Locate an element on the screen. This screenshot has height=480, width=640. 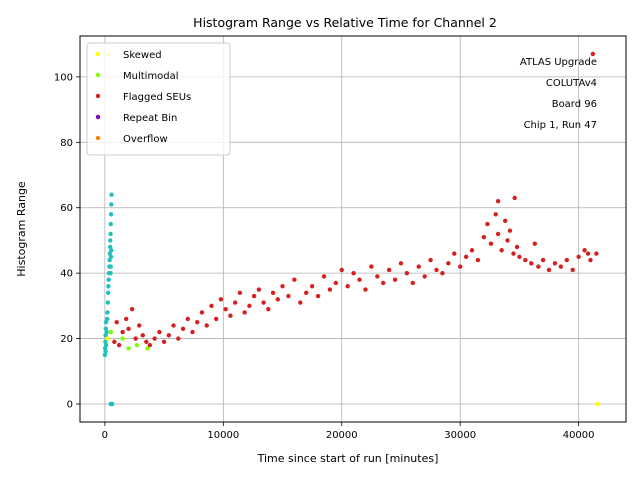
legend-label: Multimodal is located at coordinates (151, 76).